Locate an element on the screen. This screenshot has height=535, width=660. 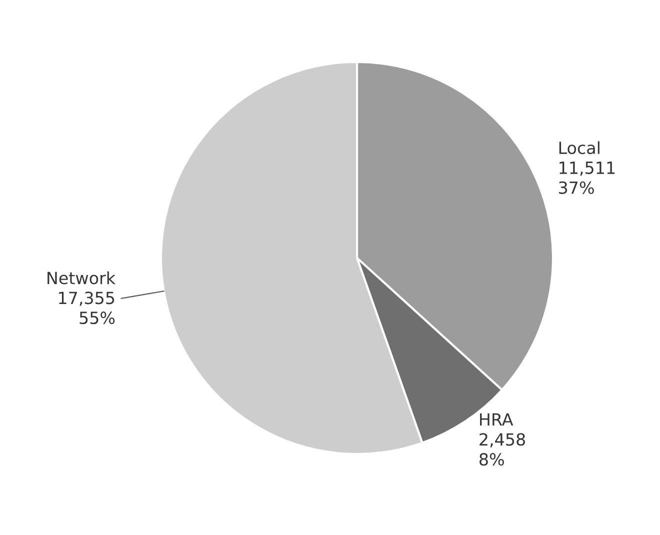
data-label: 17,355 55% is located at coordinates (87, 308).